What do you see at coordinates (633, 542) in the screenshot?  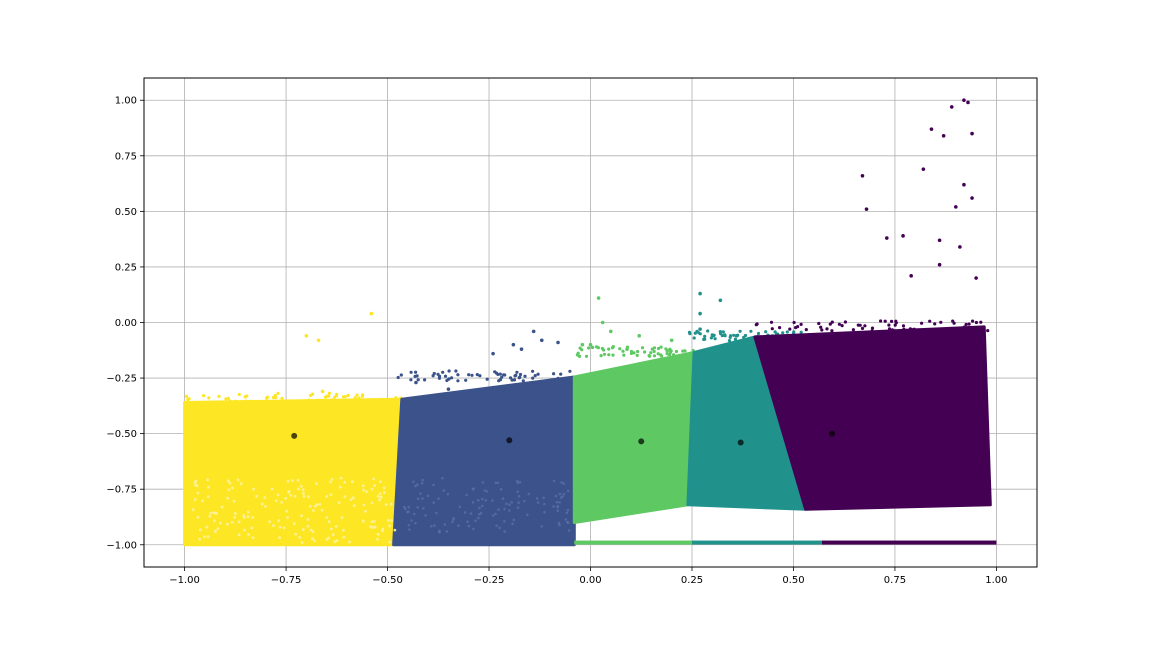 I see `bottom-band-points` at bounding box center [633, 542].